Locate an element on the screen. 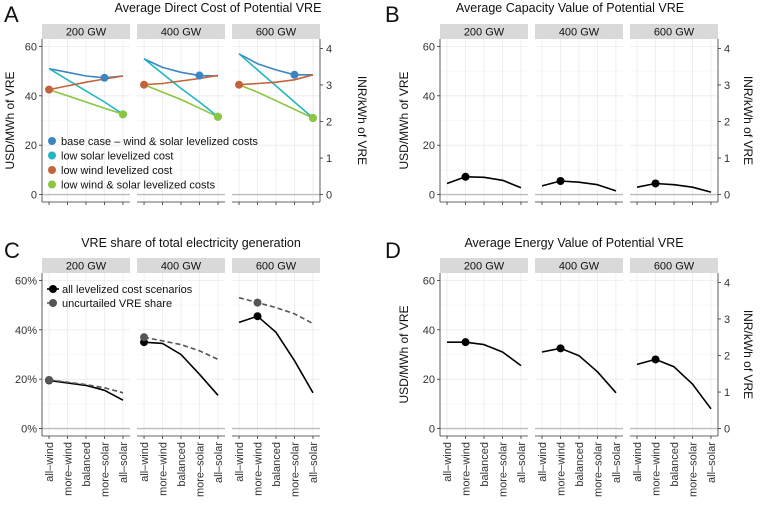  y-tick-label: 60% is located at coordinates (26, 281).